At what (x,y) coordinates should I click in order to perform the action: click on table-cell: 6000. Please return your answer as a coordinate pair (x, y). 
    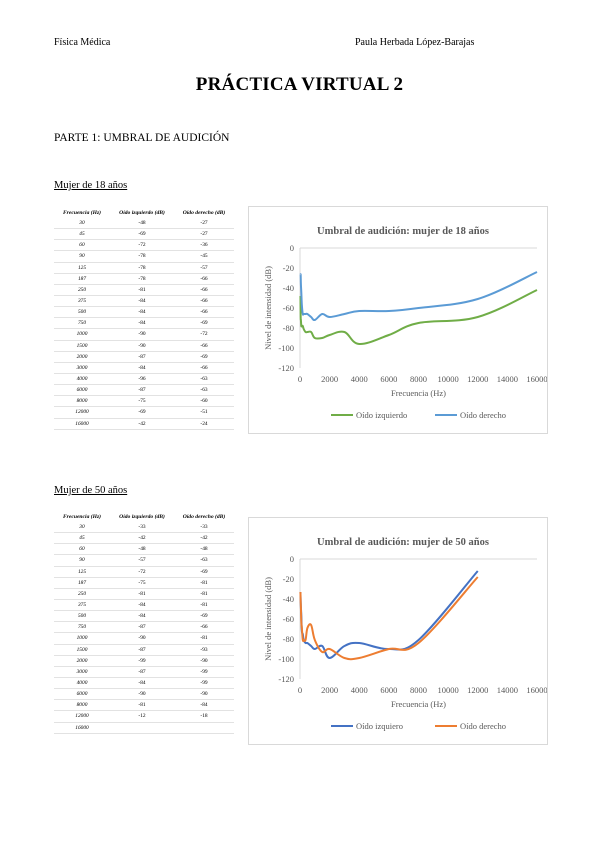
    Looking at the image, I should click on (82, 694).